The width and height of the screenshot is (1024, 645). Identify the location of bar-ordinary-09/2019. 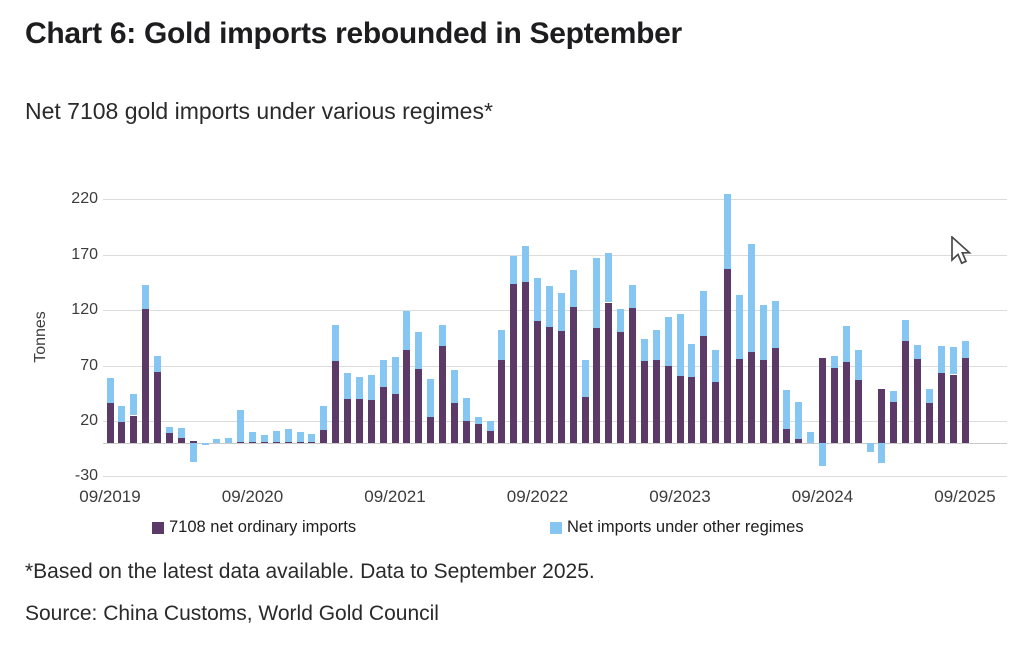
(110, 423).